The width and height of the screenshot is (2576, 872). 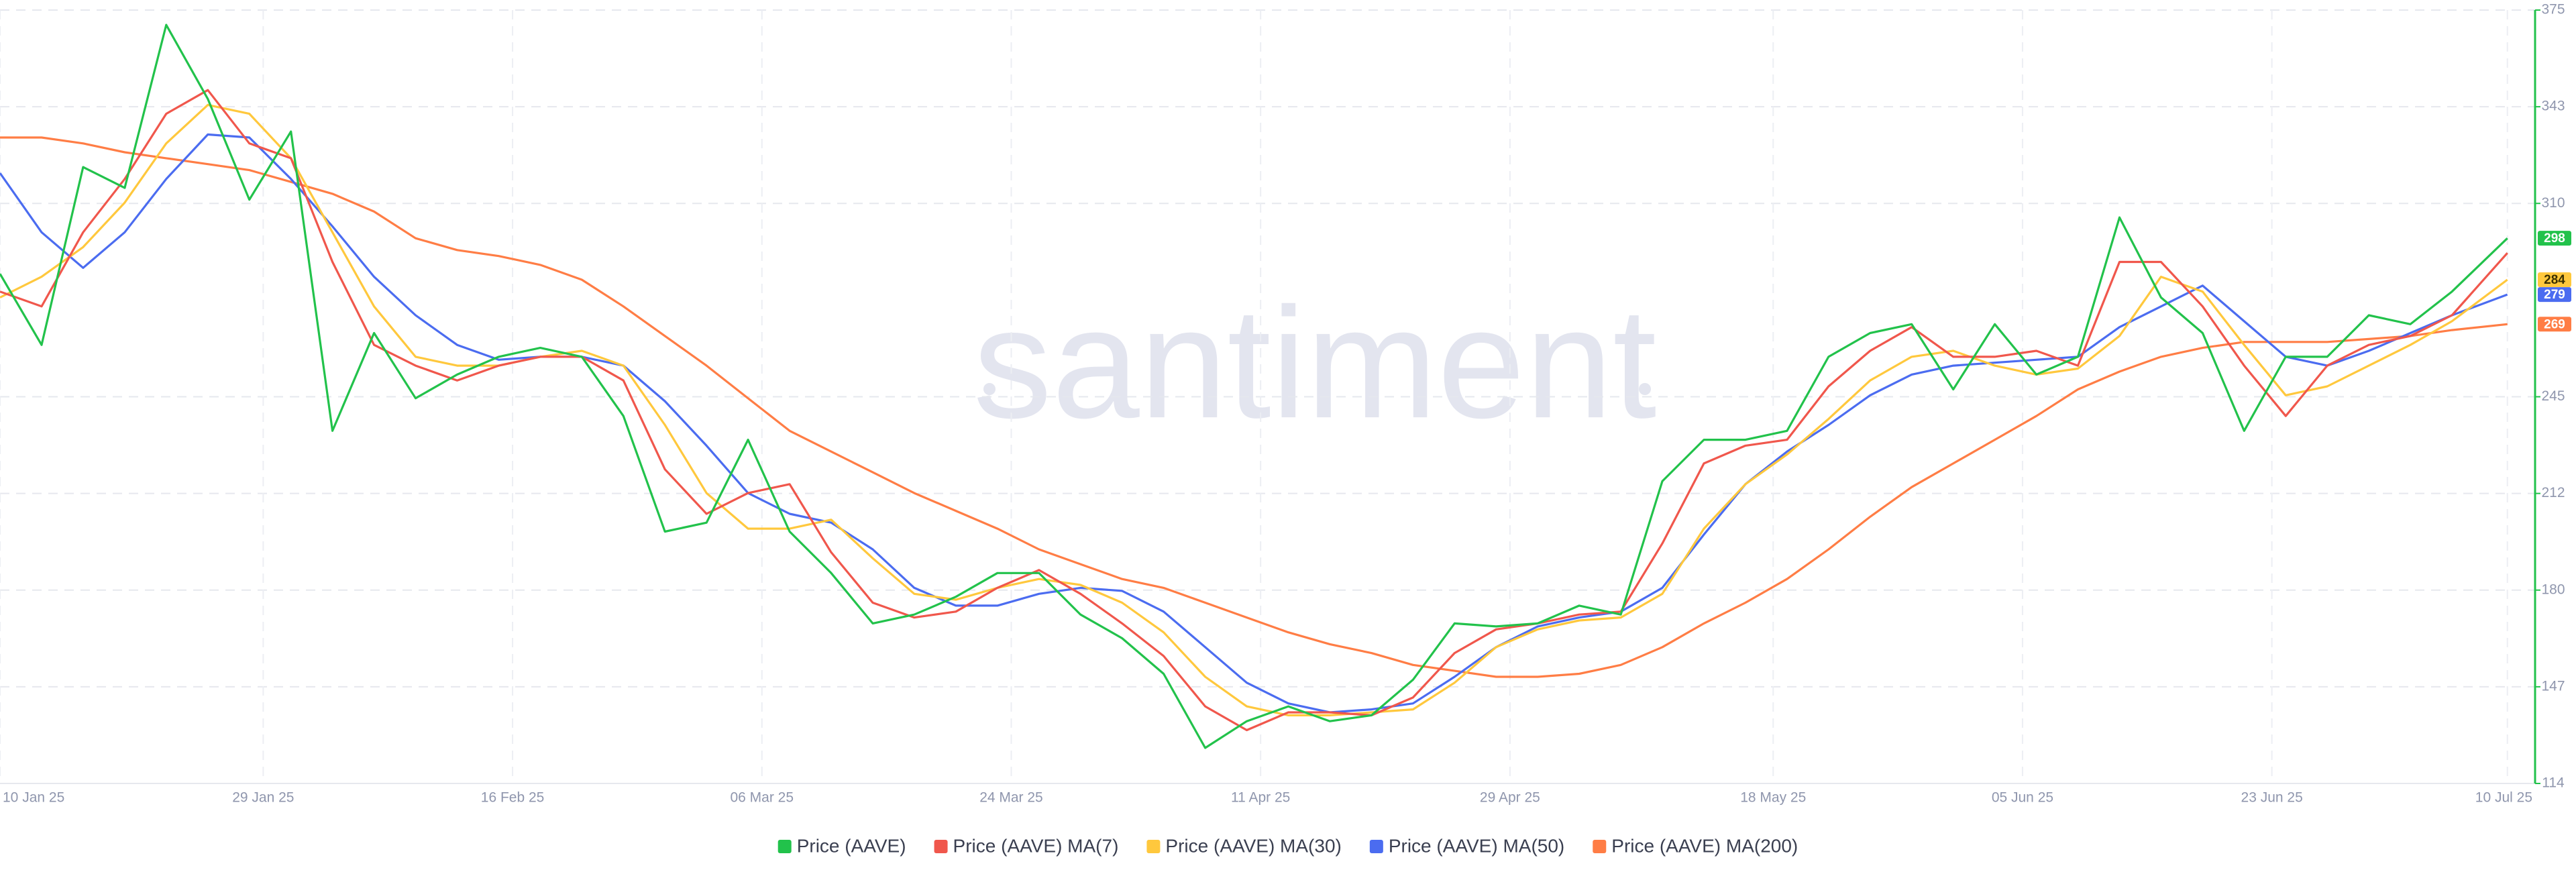 What do you see at coordinates (2553, 686) in the screenshot?
I see `y-tick-label: 147` at bounding box center [2553, 686].